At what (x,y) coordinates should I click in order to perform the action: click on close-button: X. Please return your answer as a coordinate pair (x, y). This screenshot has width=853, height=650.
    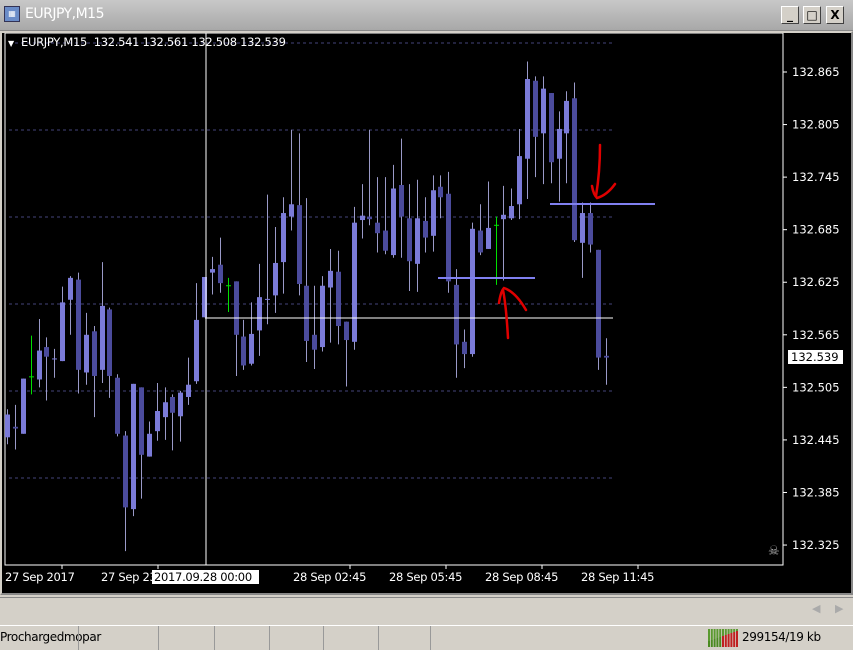
    Looking at the image, I should click on (835, 15).